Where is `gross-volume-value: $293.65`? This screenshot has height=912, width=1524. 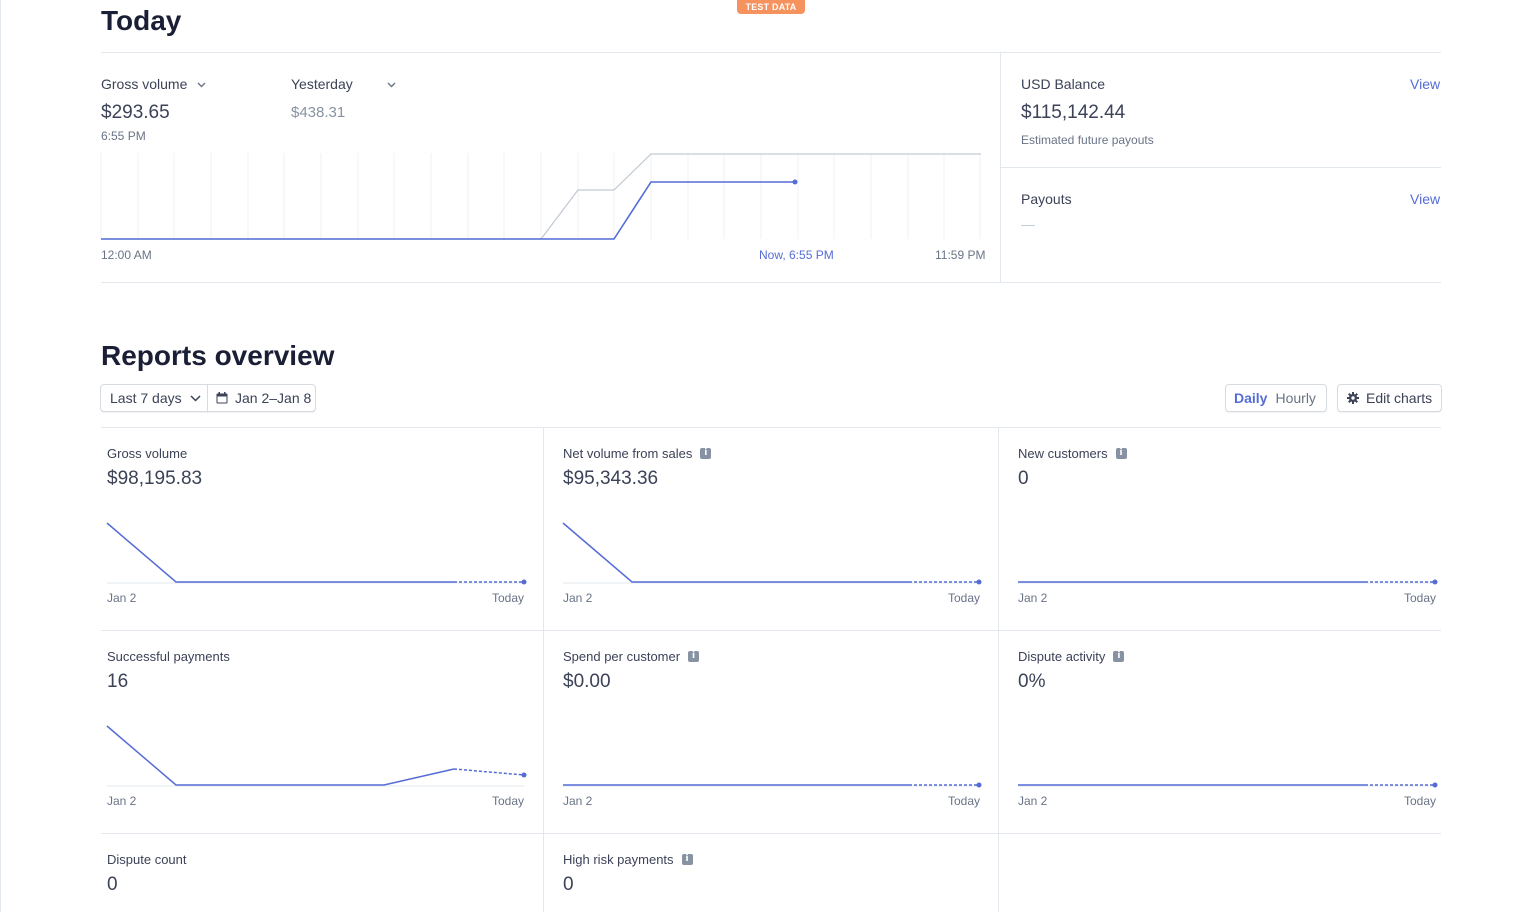 gross-volume-value: $293.65 is located at coordinates (135, 112).